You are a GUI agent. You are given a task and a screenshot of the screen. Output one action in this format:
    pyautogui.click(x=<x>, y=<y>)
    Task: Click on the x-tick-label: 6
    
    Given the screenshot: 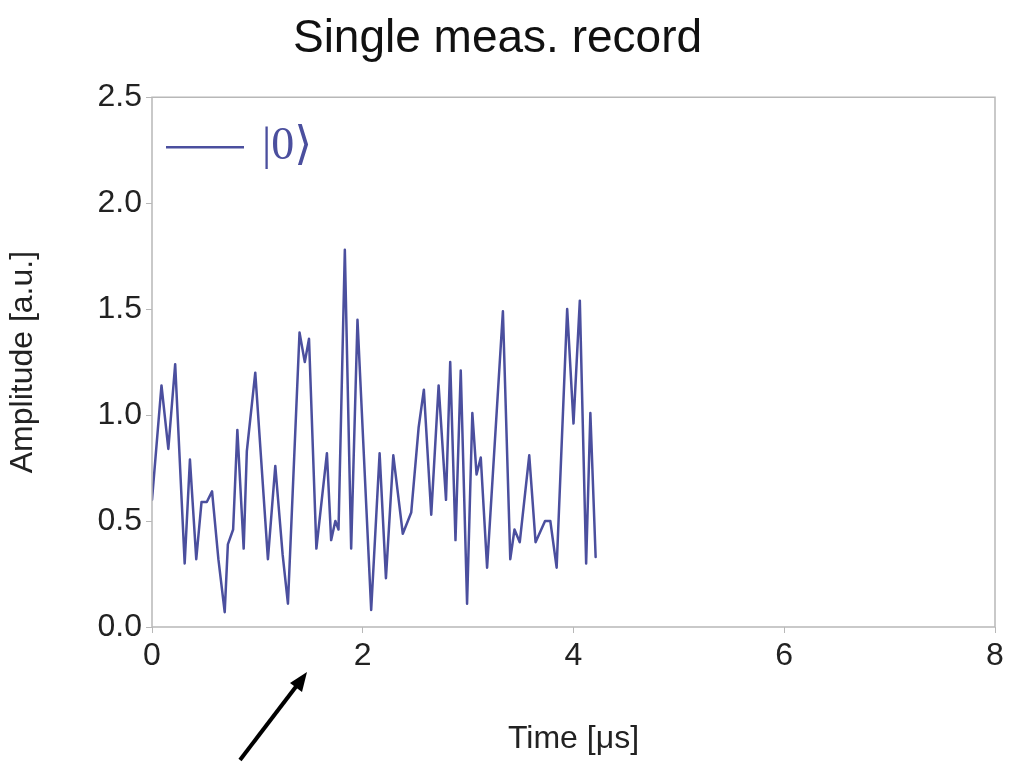 What is the action you would take?
    pyautogui.click(x=784, y=654)
    